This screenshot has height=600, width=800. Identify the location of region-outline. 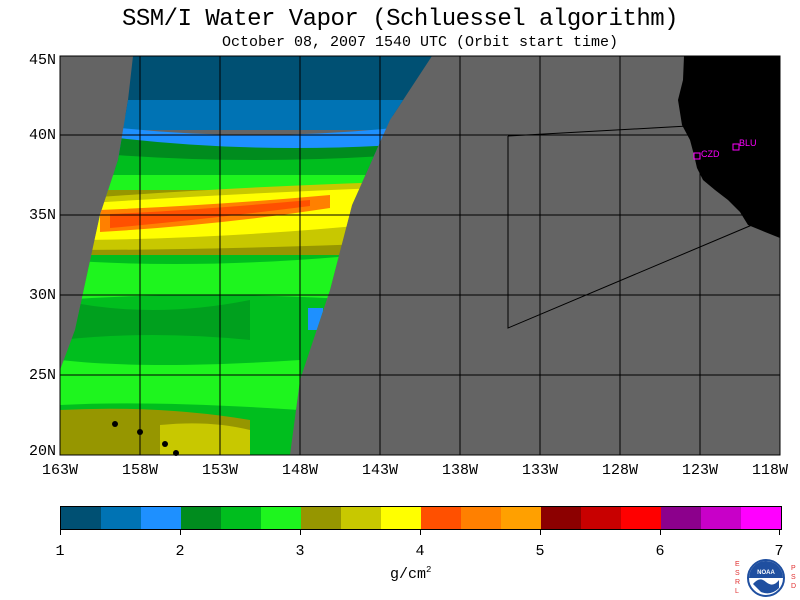
(630, 232).